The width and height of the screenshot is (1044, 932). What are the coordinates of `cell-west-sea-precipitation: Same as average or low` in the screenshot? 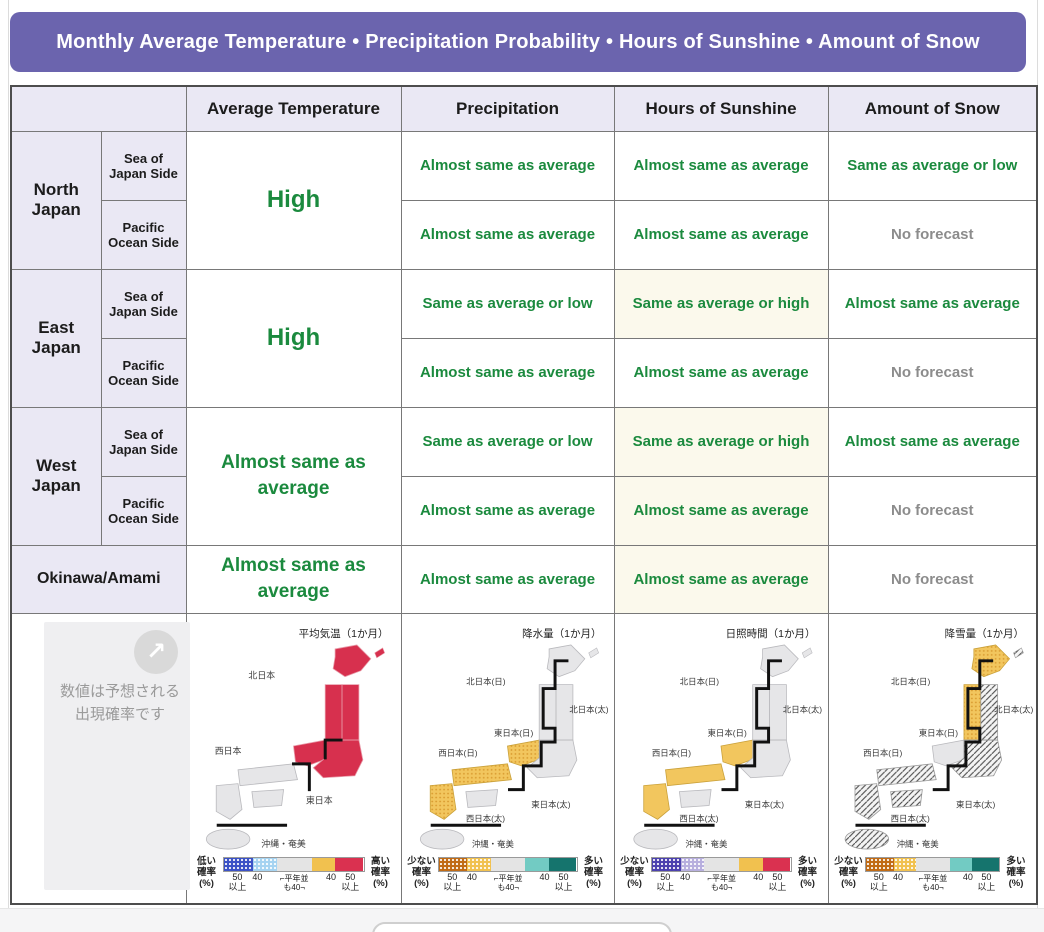 It's located at (507, 441).